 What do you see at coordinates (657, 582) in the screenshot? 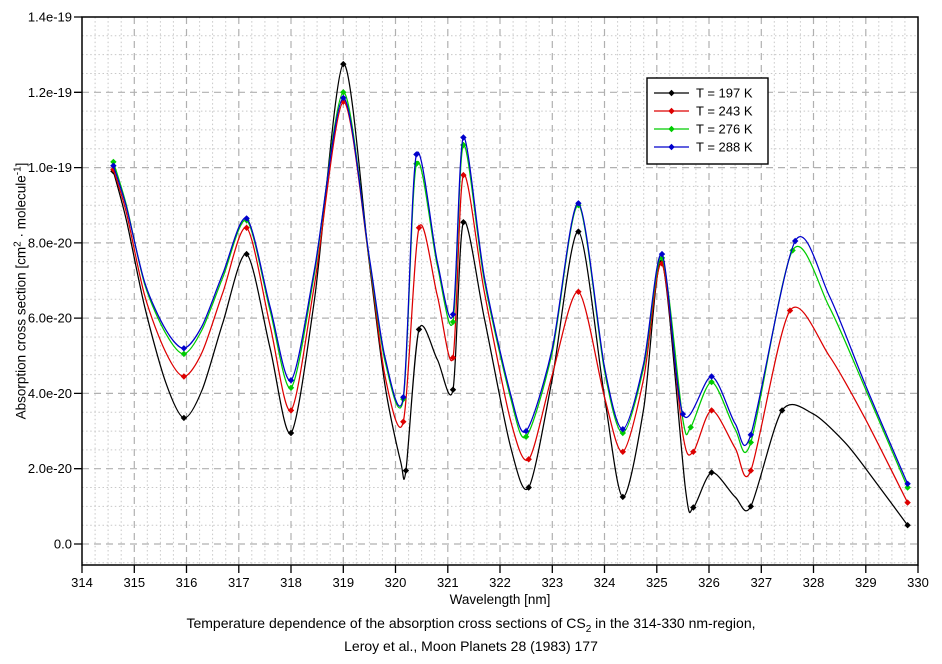
I see `x-tick-label: 325` at bounding box center [657, 582].